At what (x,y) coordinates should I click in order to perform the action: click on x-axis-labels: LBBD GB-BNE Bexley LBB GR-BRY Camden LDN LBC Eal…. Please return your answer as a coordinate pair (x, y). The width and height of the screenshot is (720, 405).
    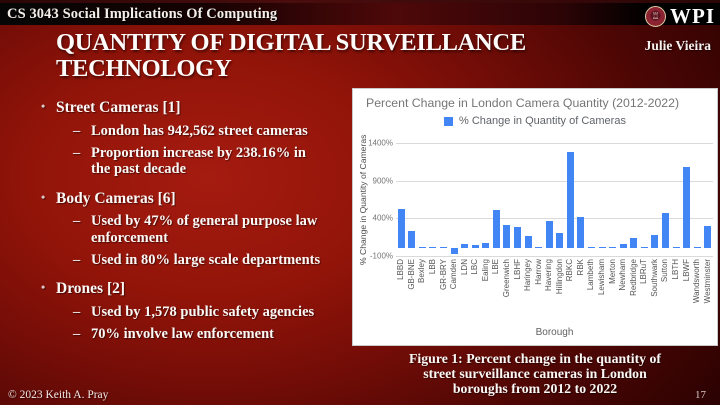
    Looking at the image, I should click on (554, 290).